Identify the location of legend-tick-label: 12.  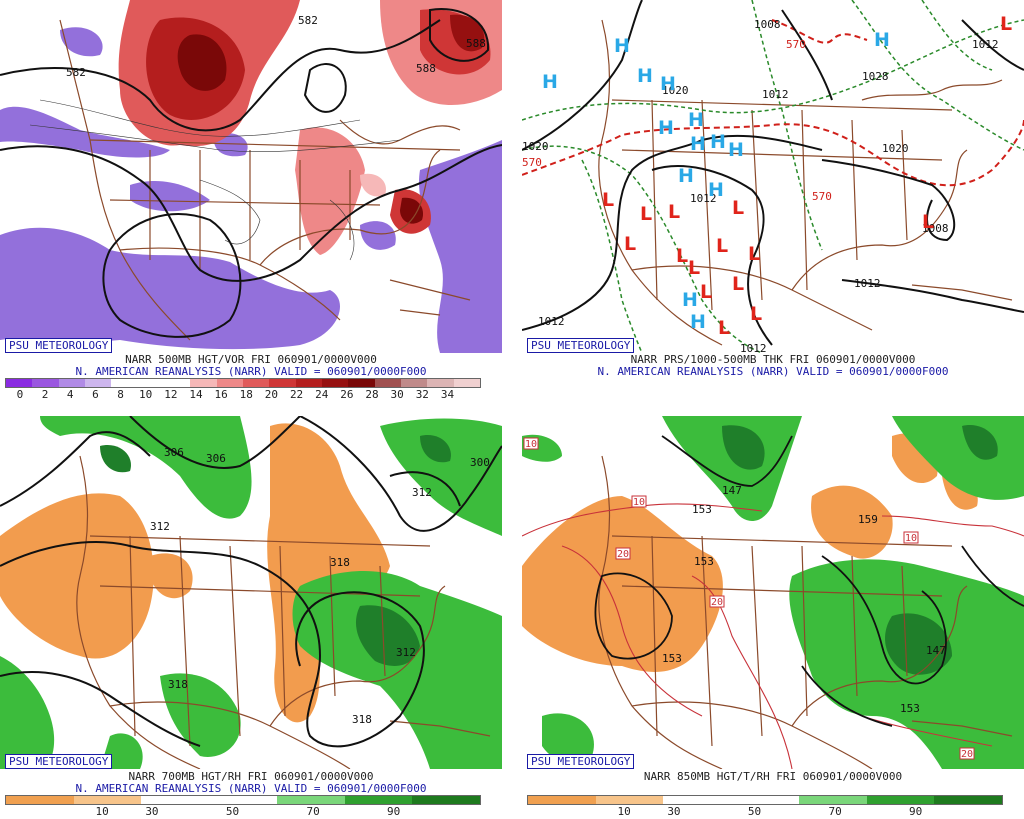
(171, 394).